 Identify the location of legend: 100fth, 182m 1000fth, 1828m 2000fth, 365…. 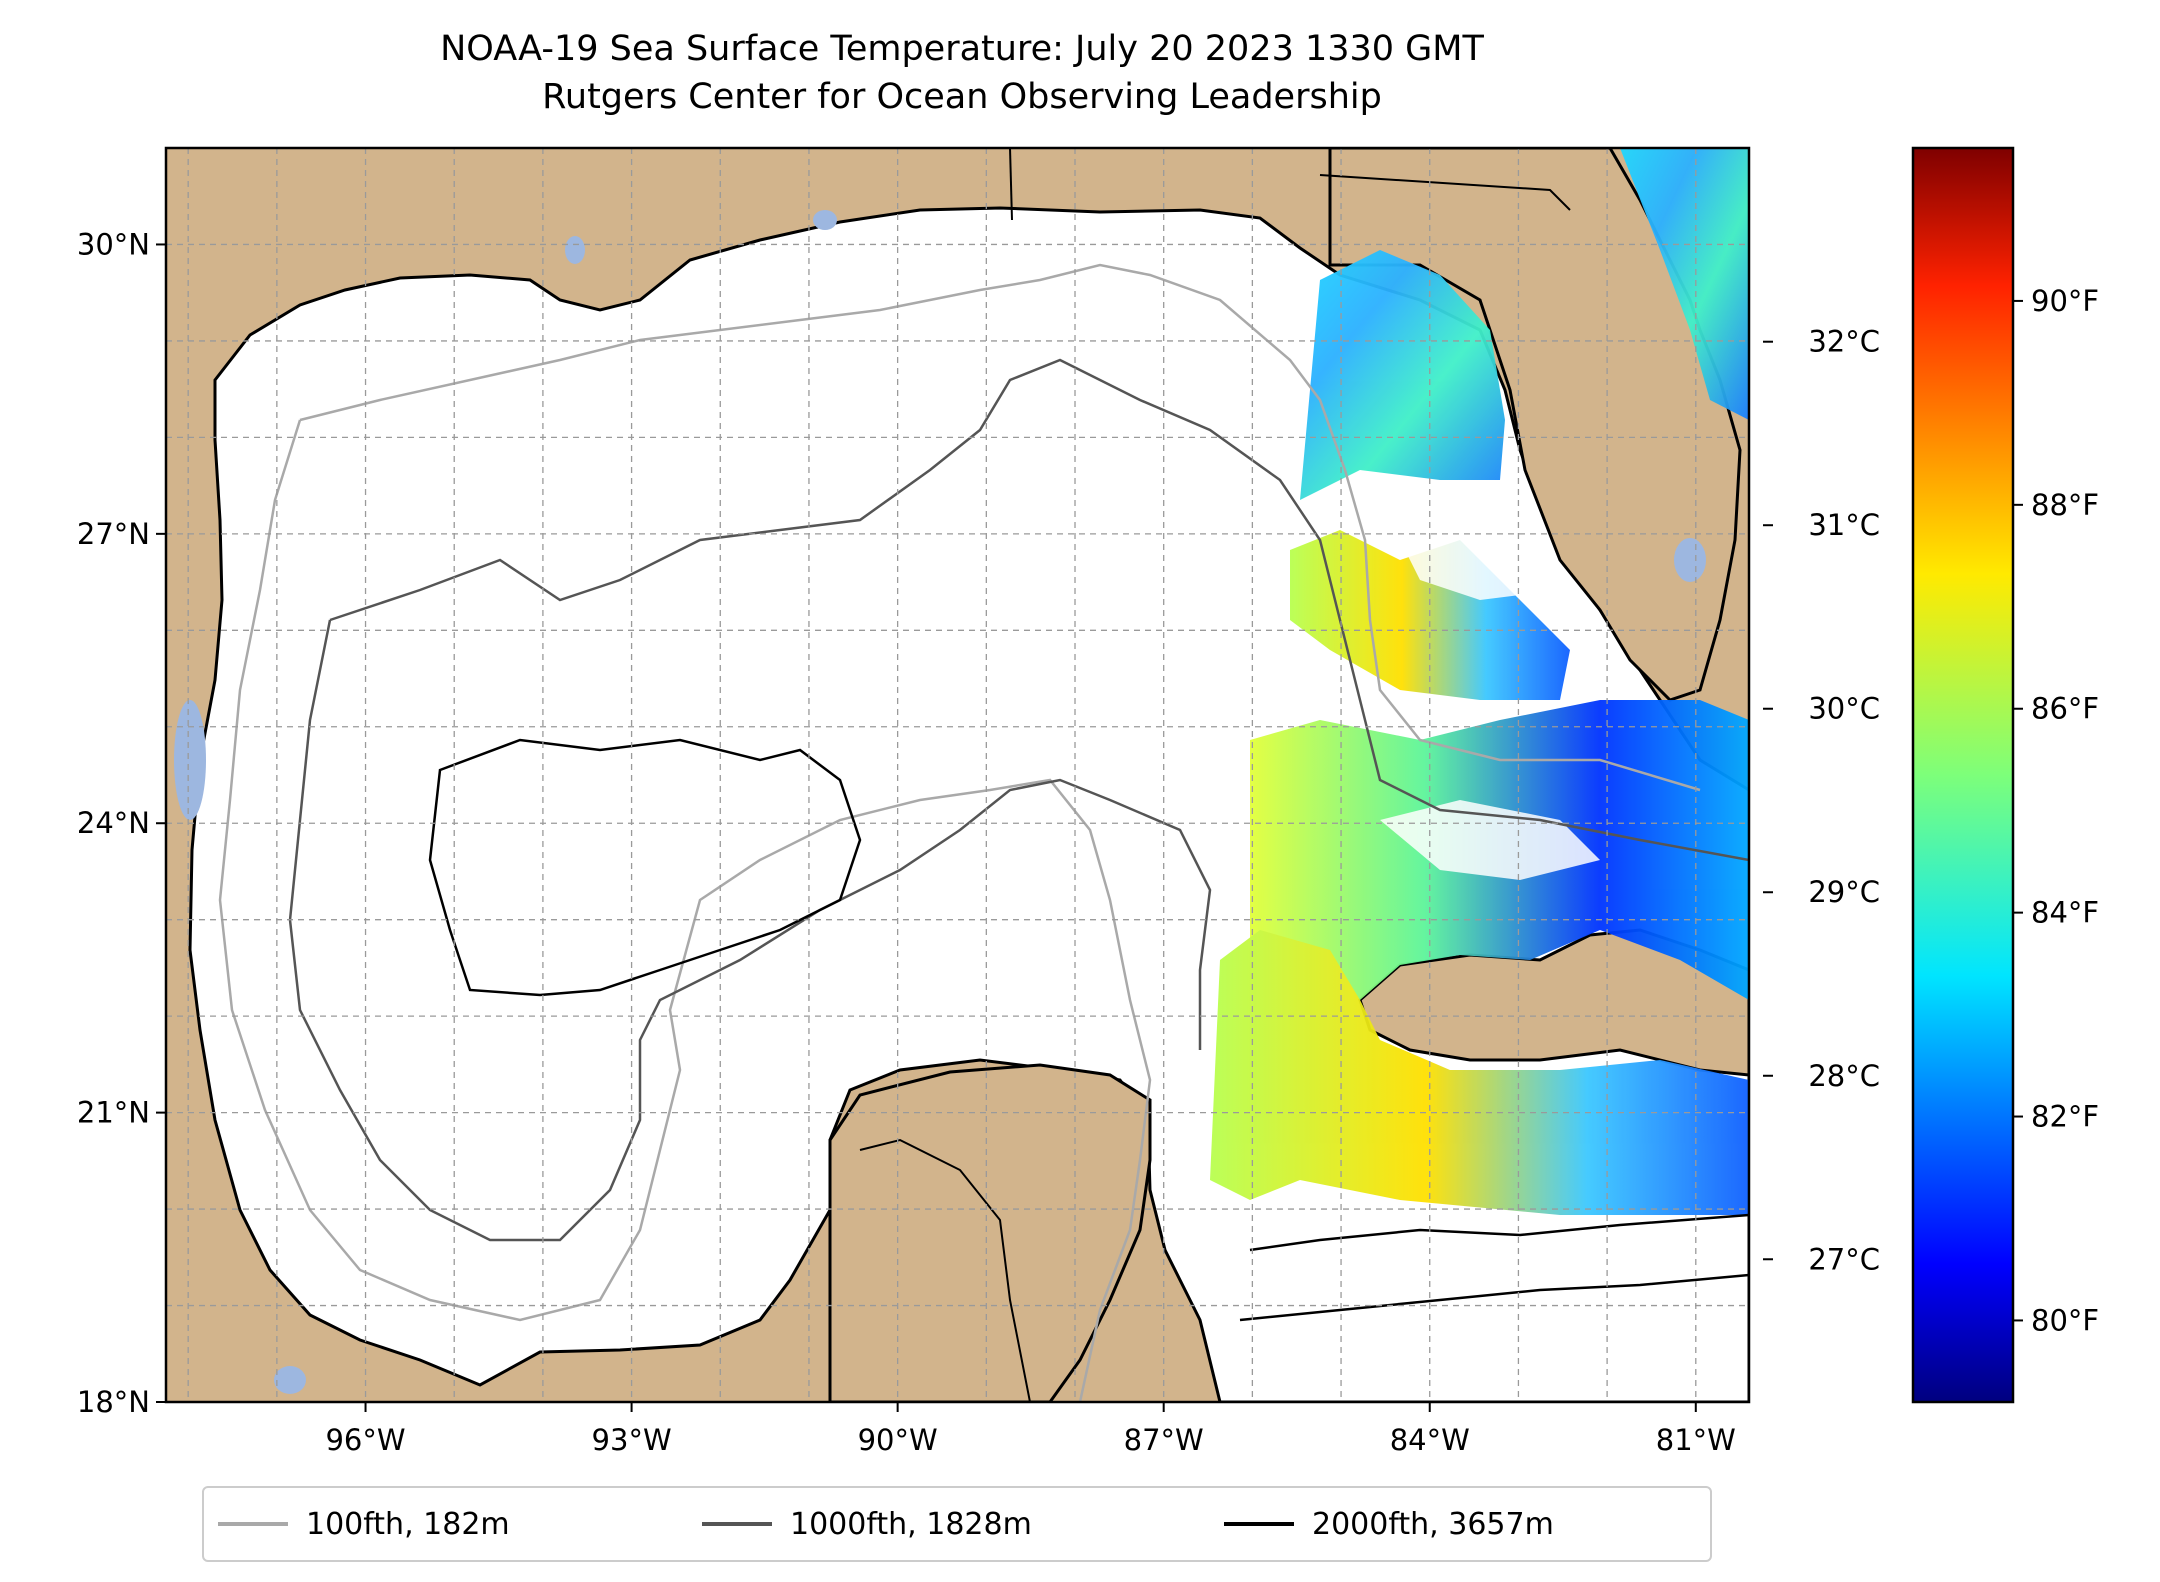
(957, 1524).